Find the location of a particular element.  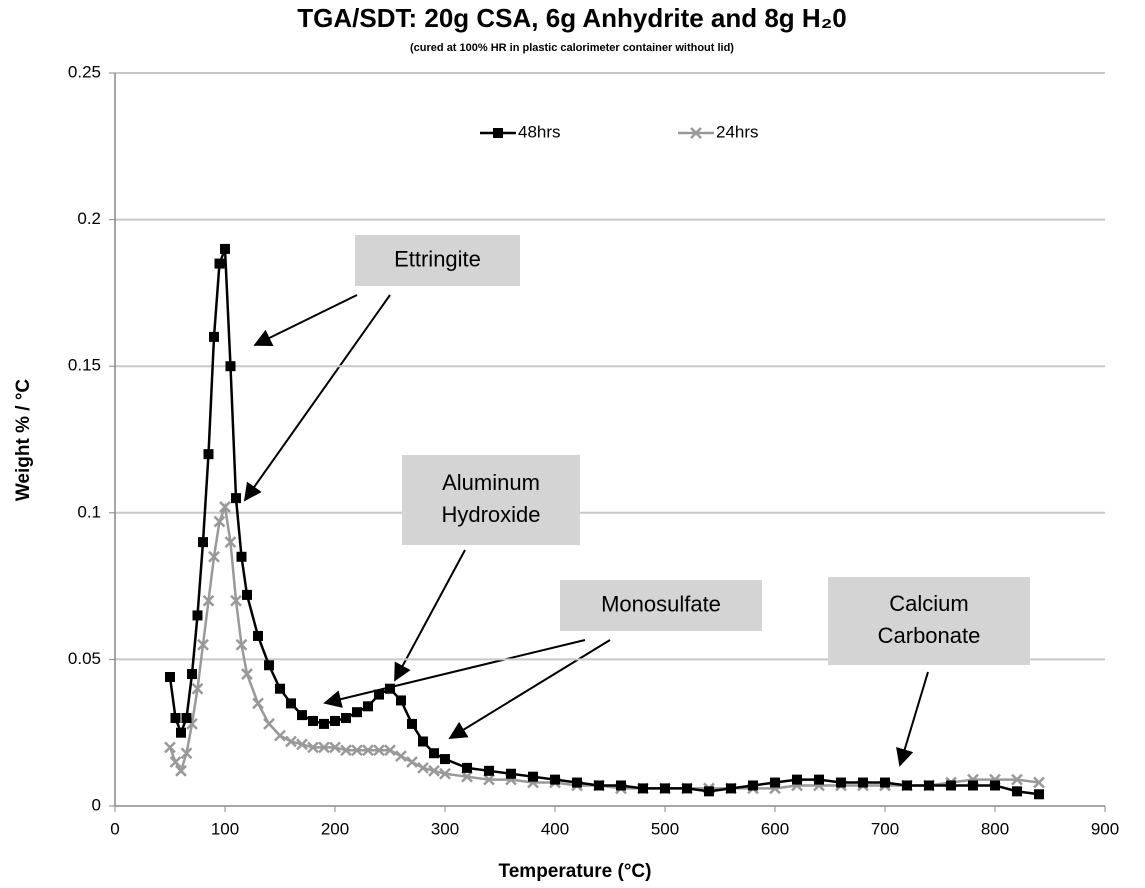

x-tick-label: 400 is located at coordinates (555, 828).